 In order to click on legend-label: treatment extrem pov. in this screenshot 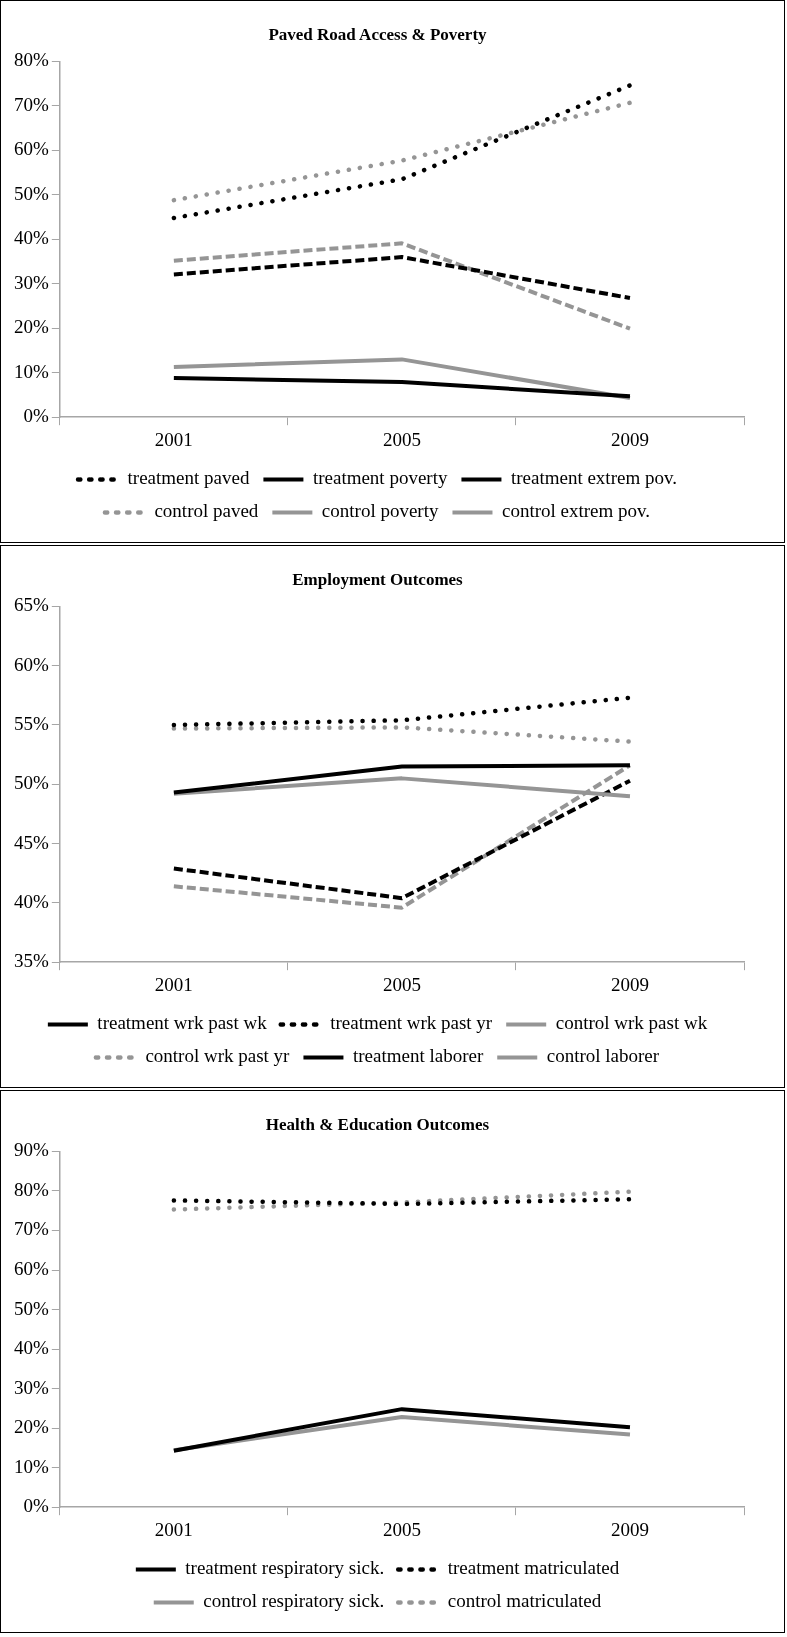, I will do `click(593, 478)`.